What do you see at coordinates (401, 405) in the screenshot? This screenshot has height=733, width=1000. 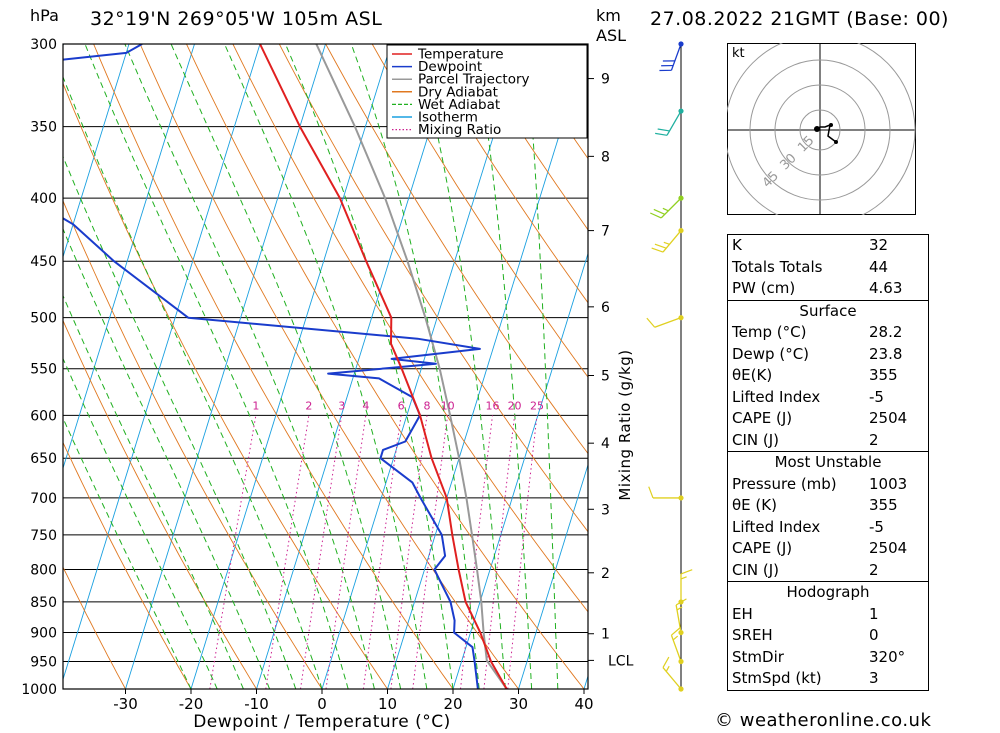 I see `mixing-ratio-label: 6` at bounding box center [401, 405].